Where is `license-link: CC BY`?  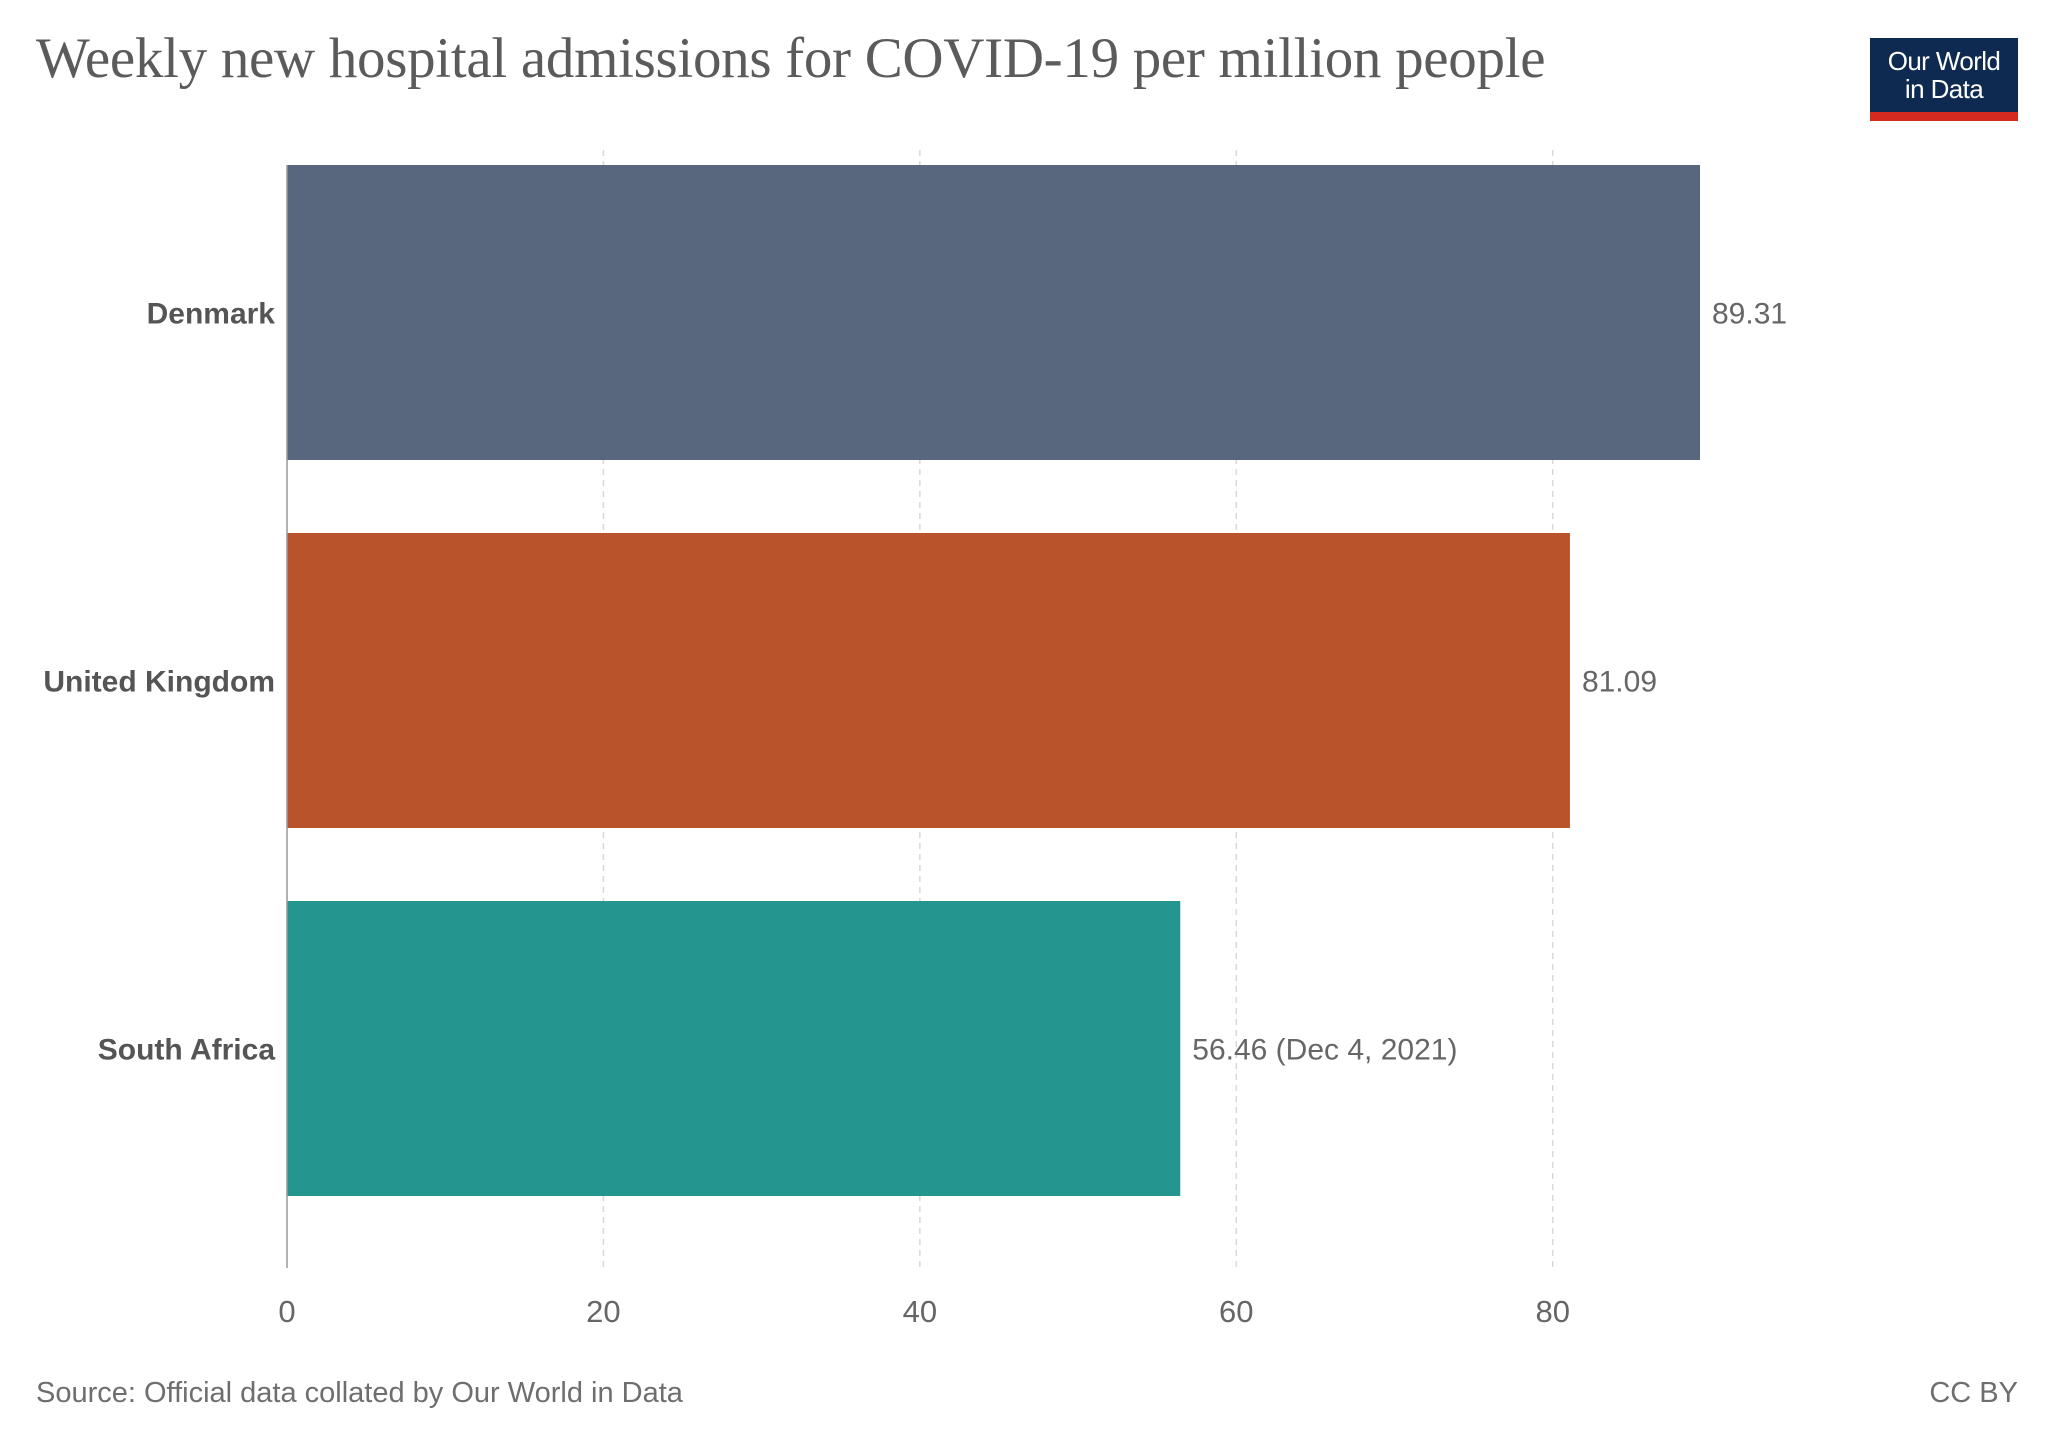 license-link: CC BY is located at coordinates (1973, 1393).